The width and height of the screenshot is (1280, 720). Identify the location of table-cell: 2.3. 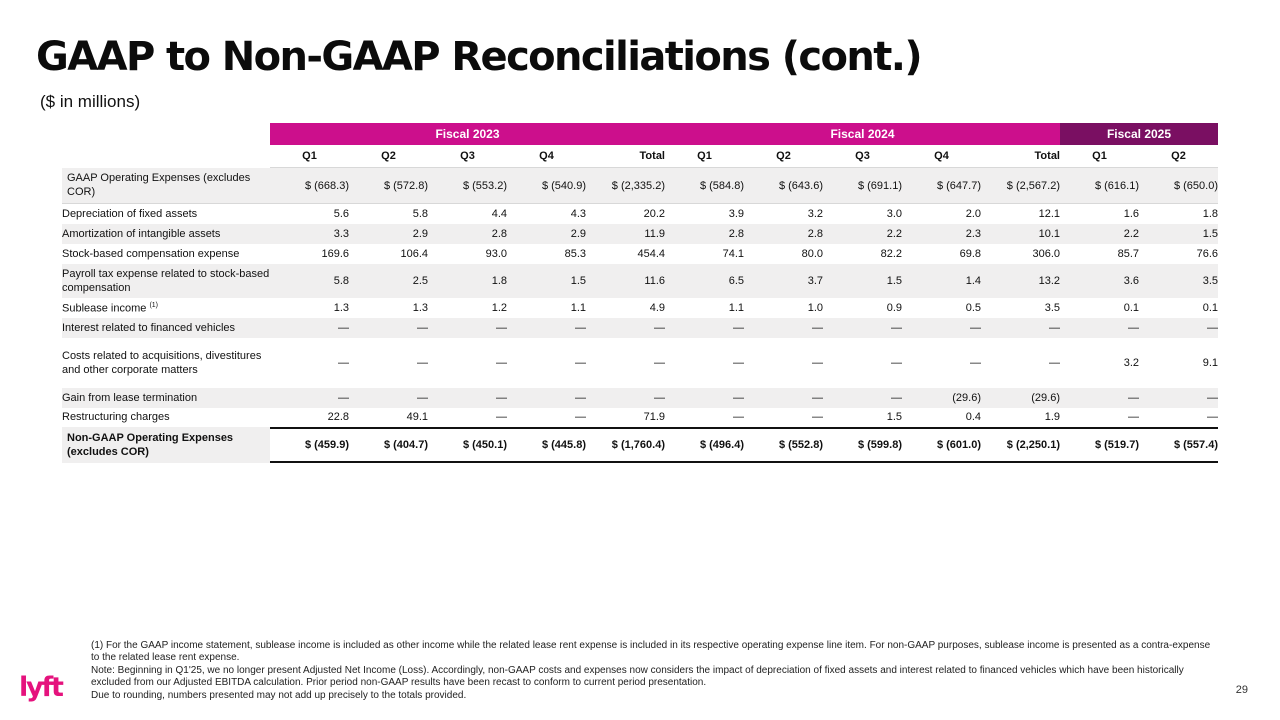
(941, 233).